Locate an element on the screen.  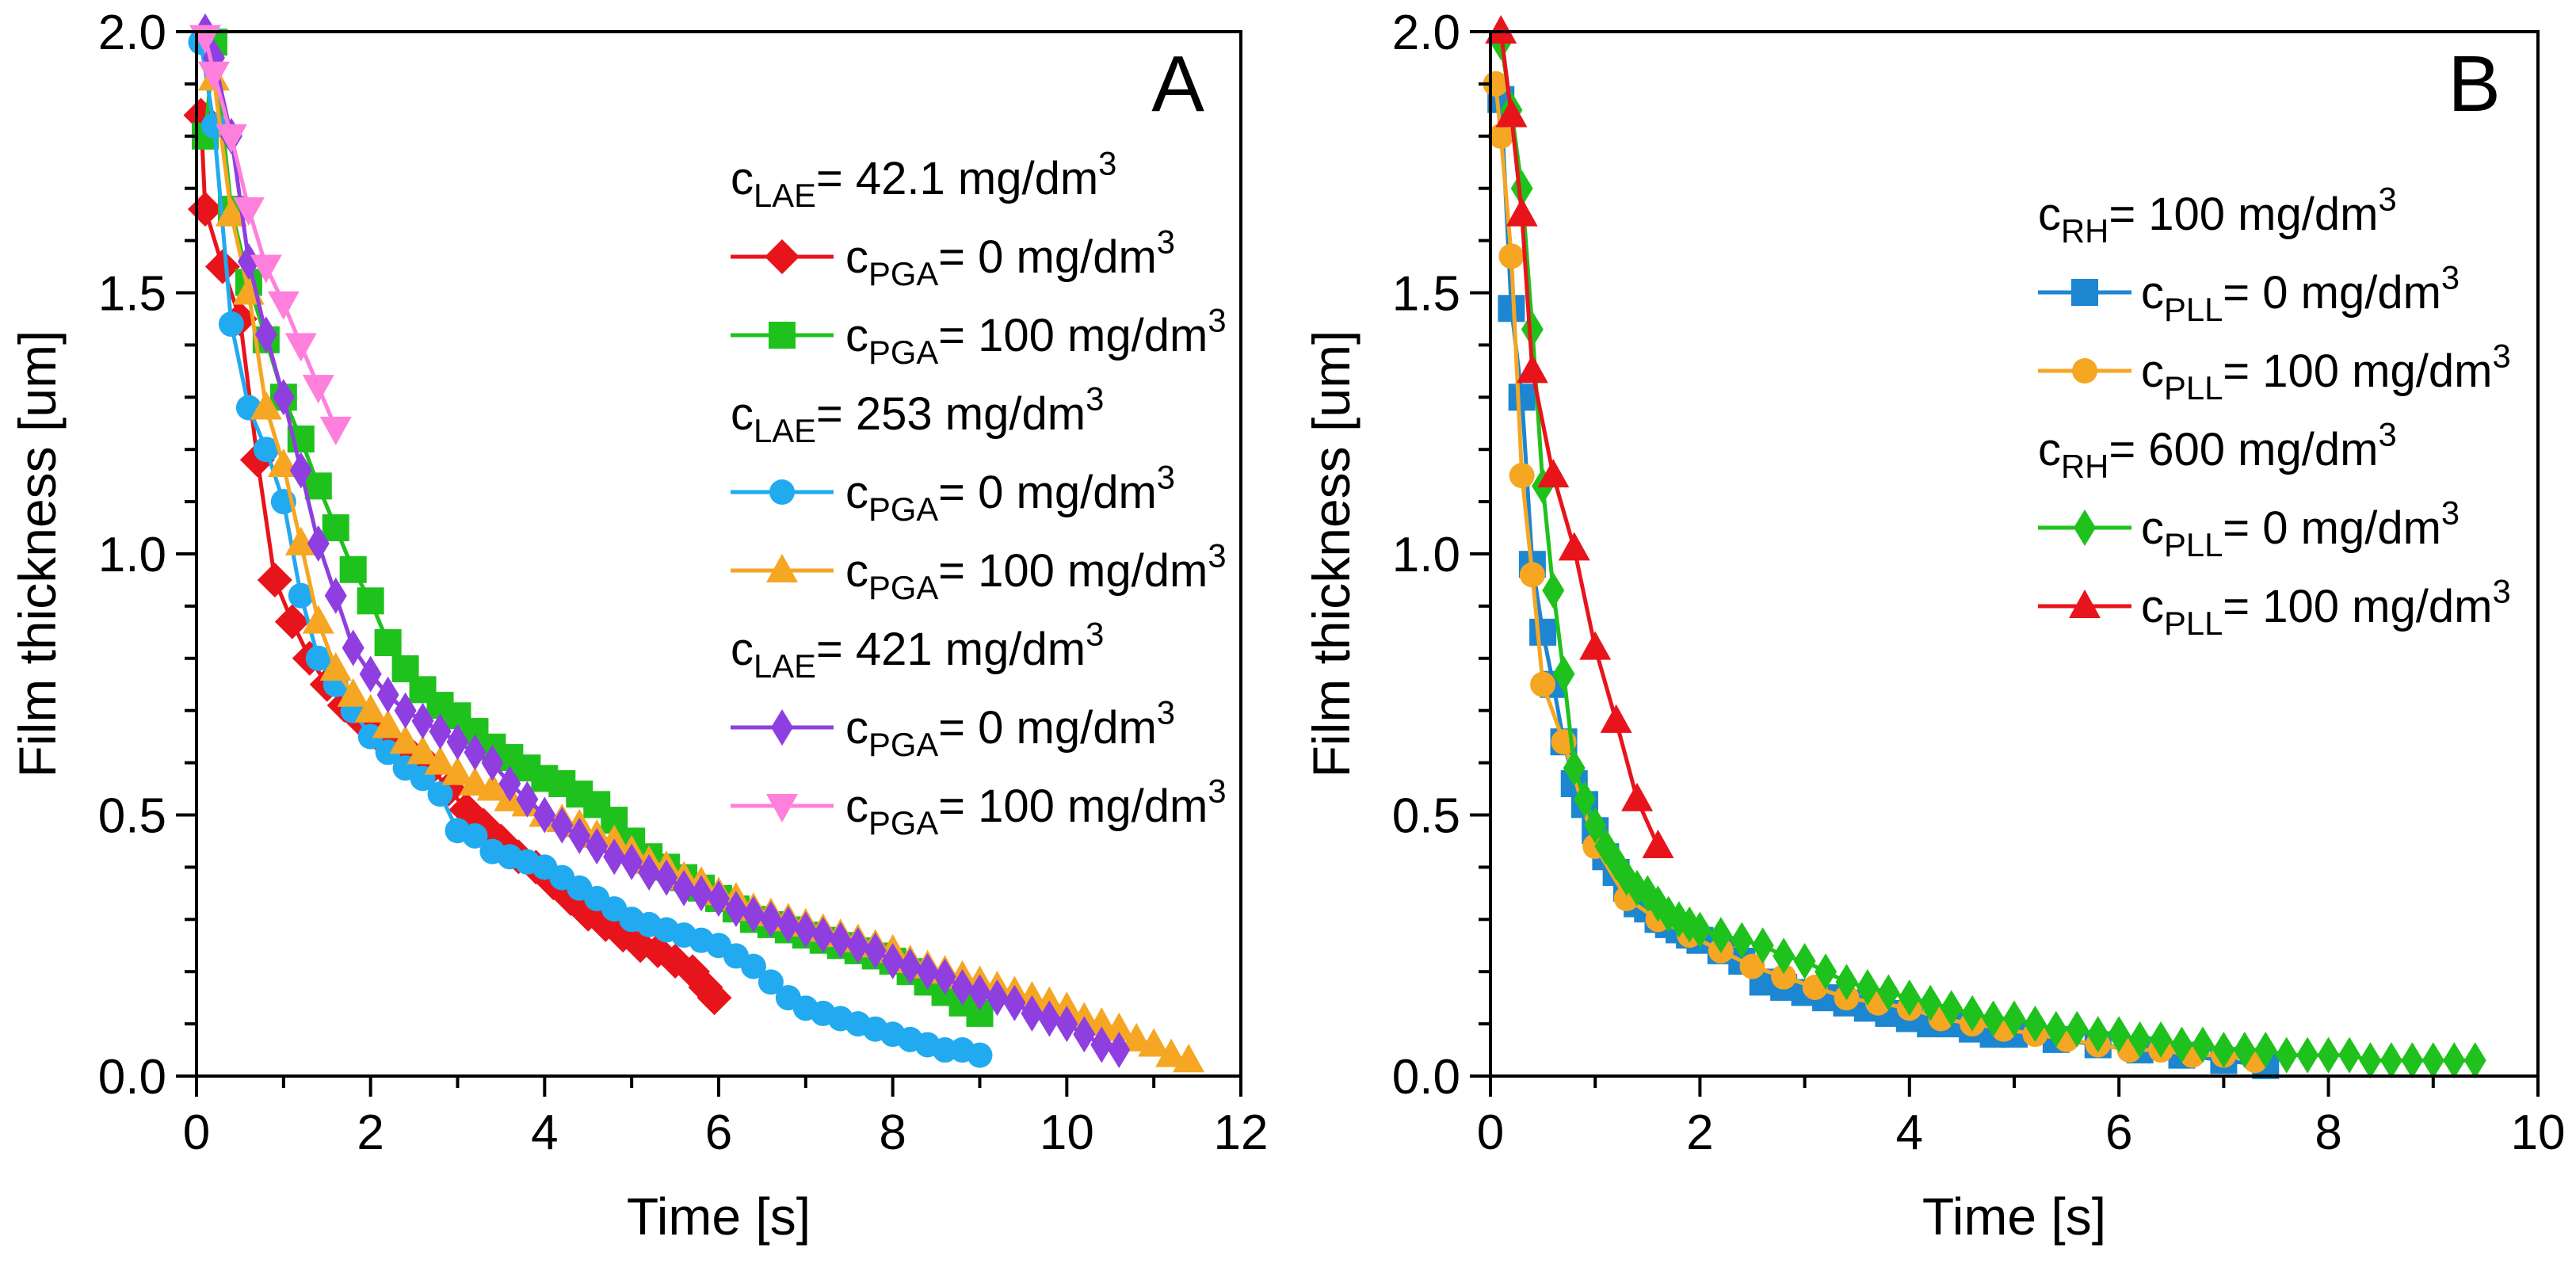
x-tick-label: 4 is located at coordinates (1909, 1132).